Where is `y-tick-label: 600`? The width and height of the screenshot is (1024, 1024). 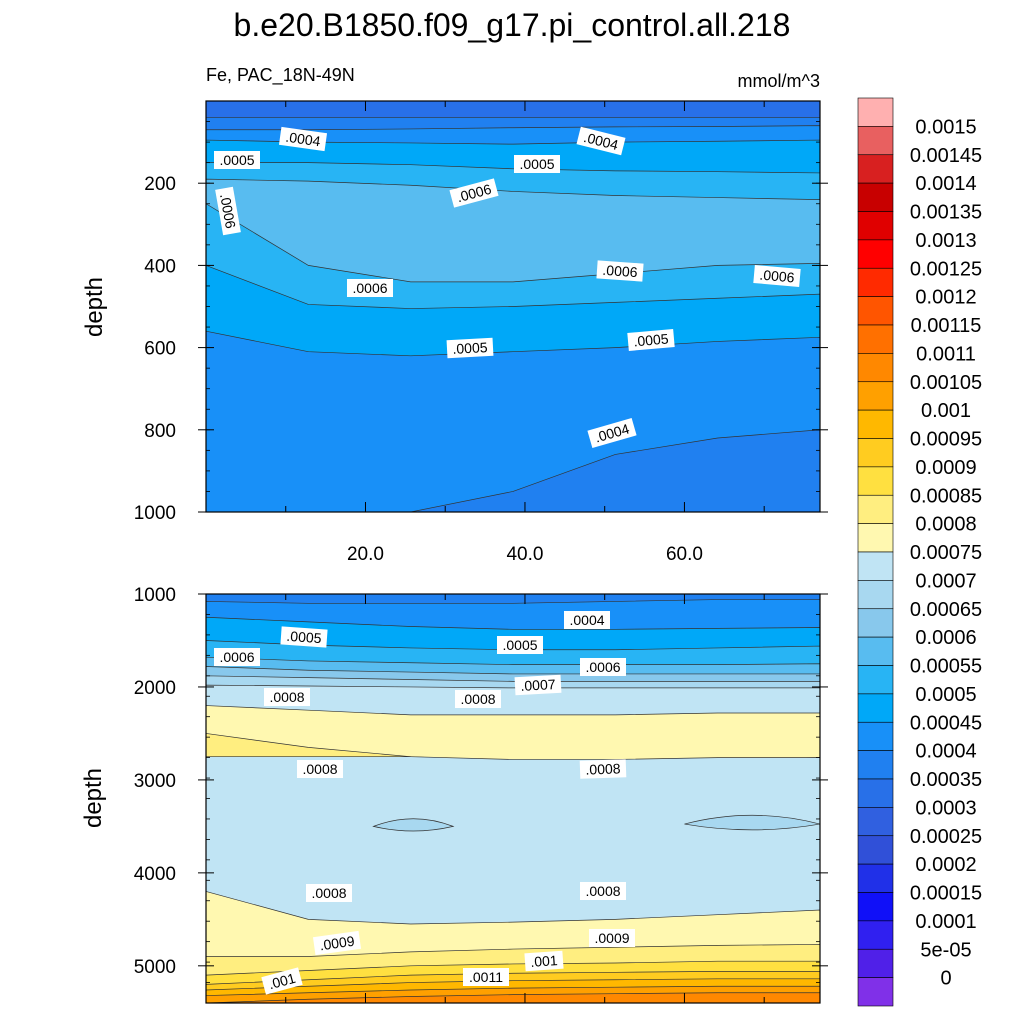
y-tick-label: 600 is located at coordinates (160, 349).